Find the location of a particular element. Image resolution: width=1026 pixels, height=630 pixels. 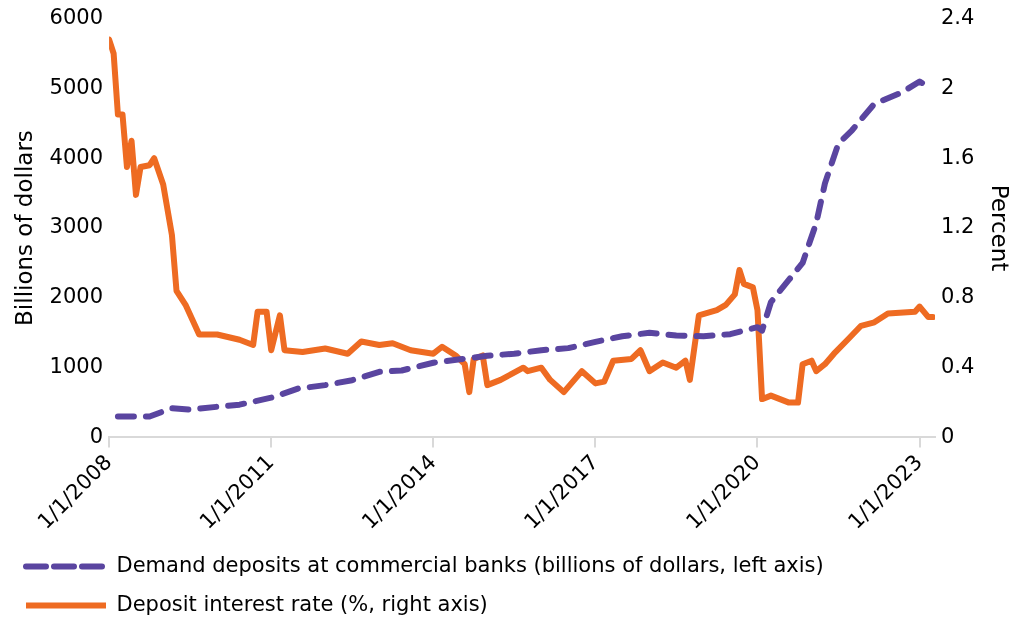

y2-tick-label: 0.4 is located at coordinates (958, 366).